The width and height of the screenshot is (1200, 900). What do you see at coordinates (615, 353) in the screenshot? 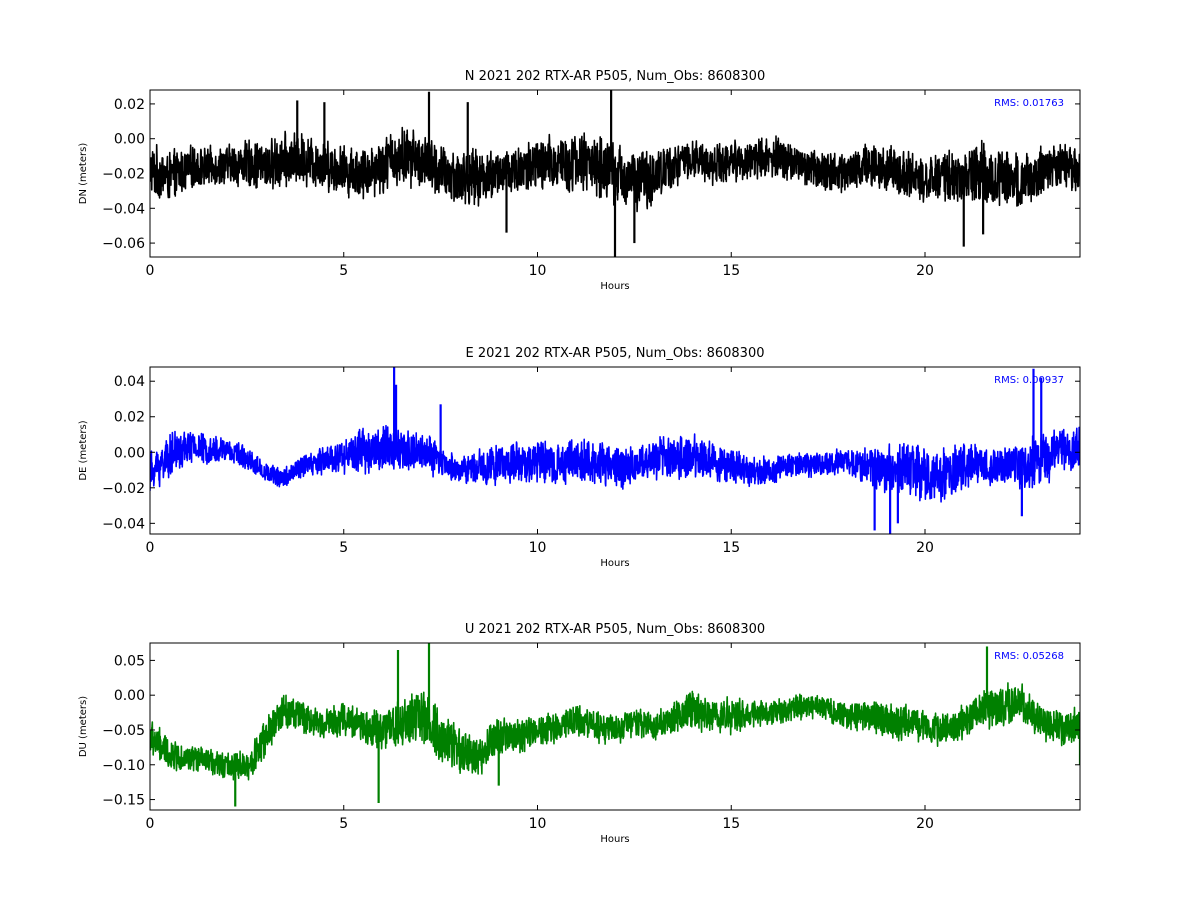
I see `panel-title: E 2021 202 RTX-AR P505, Num_Obs: 8608300` at bounding box center [615, 353].